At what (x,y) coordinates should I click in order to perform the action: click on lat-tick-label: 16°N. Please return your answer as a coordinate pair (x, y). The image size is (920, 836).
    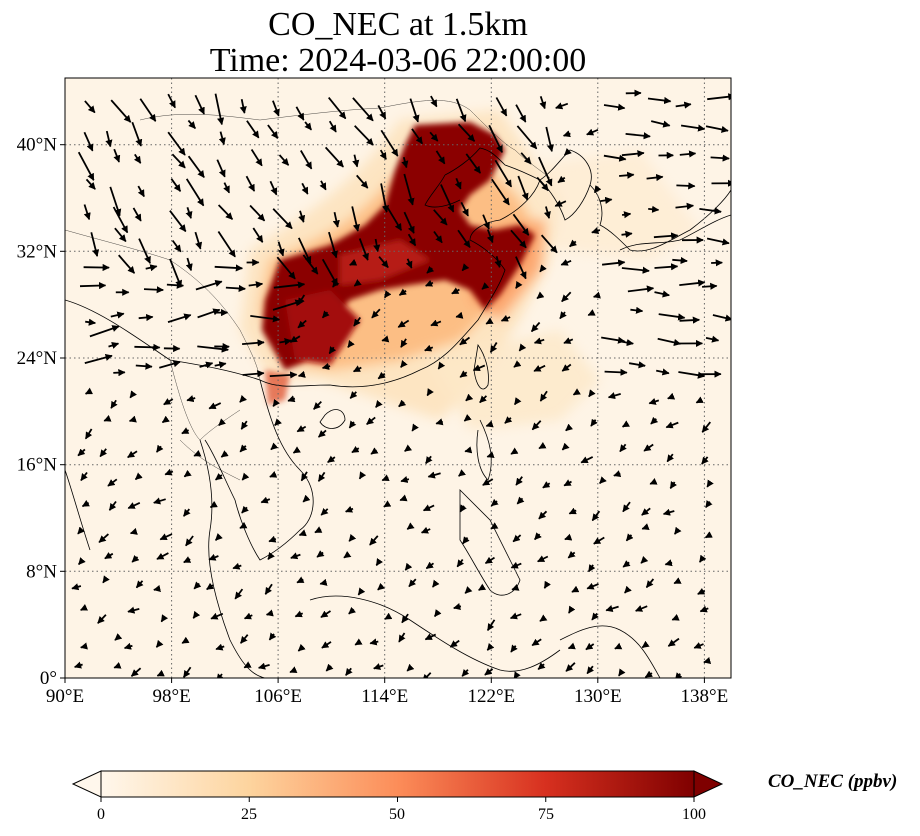
    Looking at the image, I should click on (37, 465).